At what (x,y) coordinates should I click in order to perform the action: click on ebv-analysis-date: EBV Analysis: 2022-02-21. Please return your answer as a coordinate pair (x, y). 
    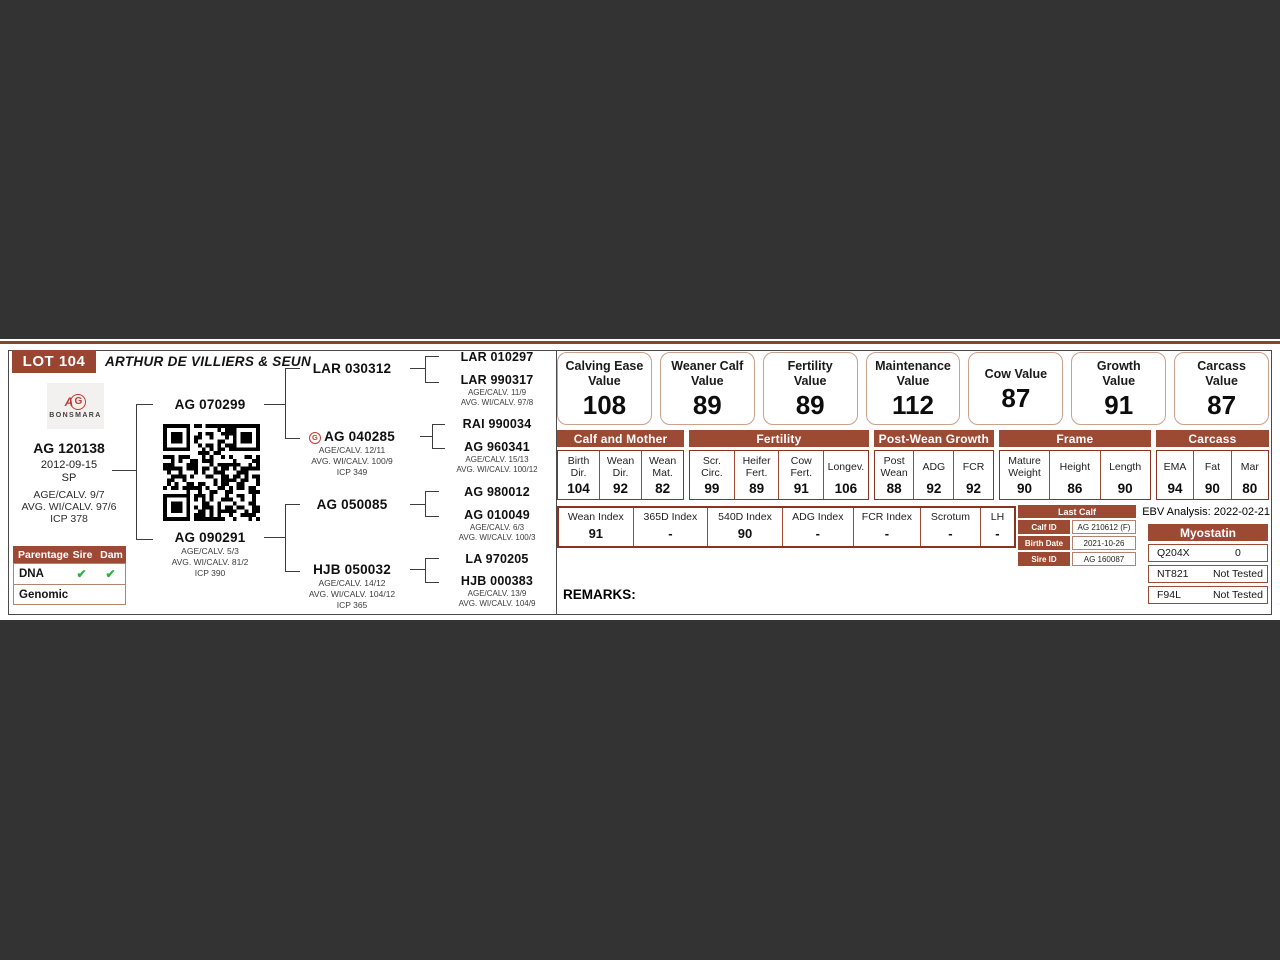
    Looking at the image, I should click on (1206, 512).